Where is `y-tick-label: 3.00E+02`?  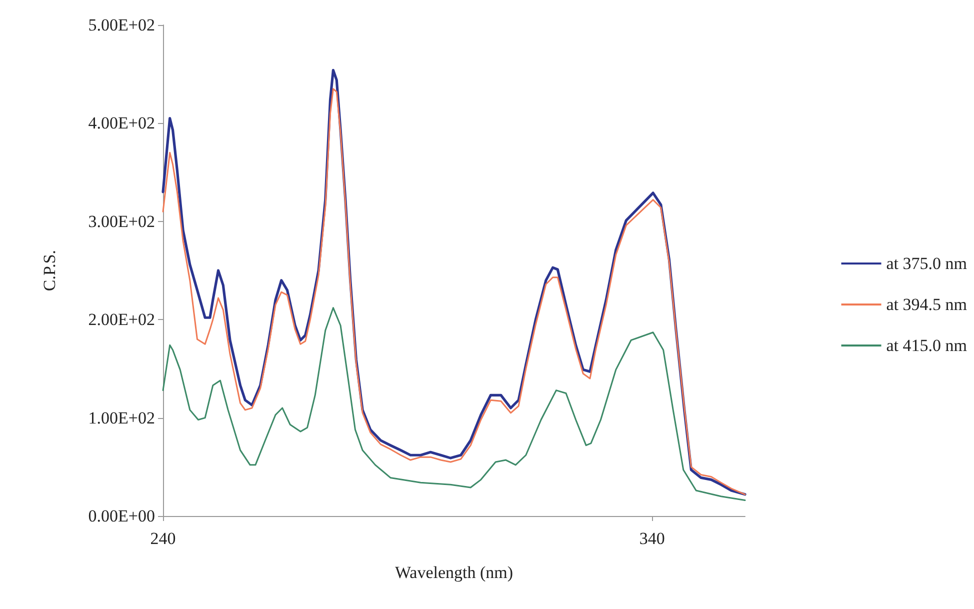 y-tick-label: 3.00E+02 is located at coordinates (121, 221).